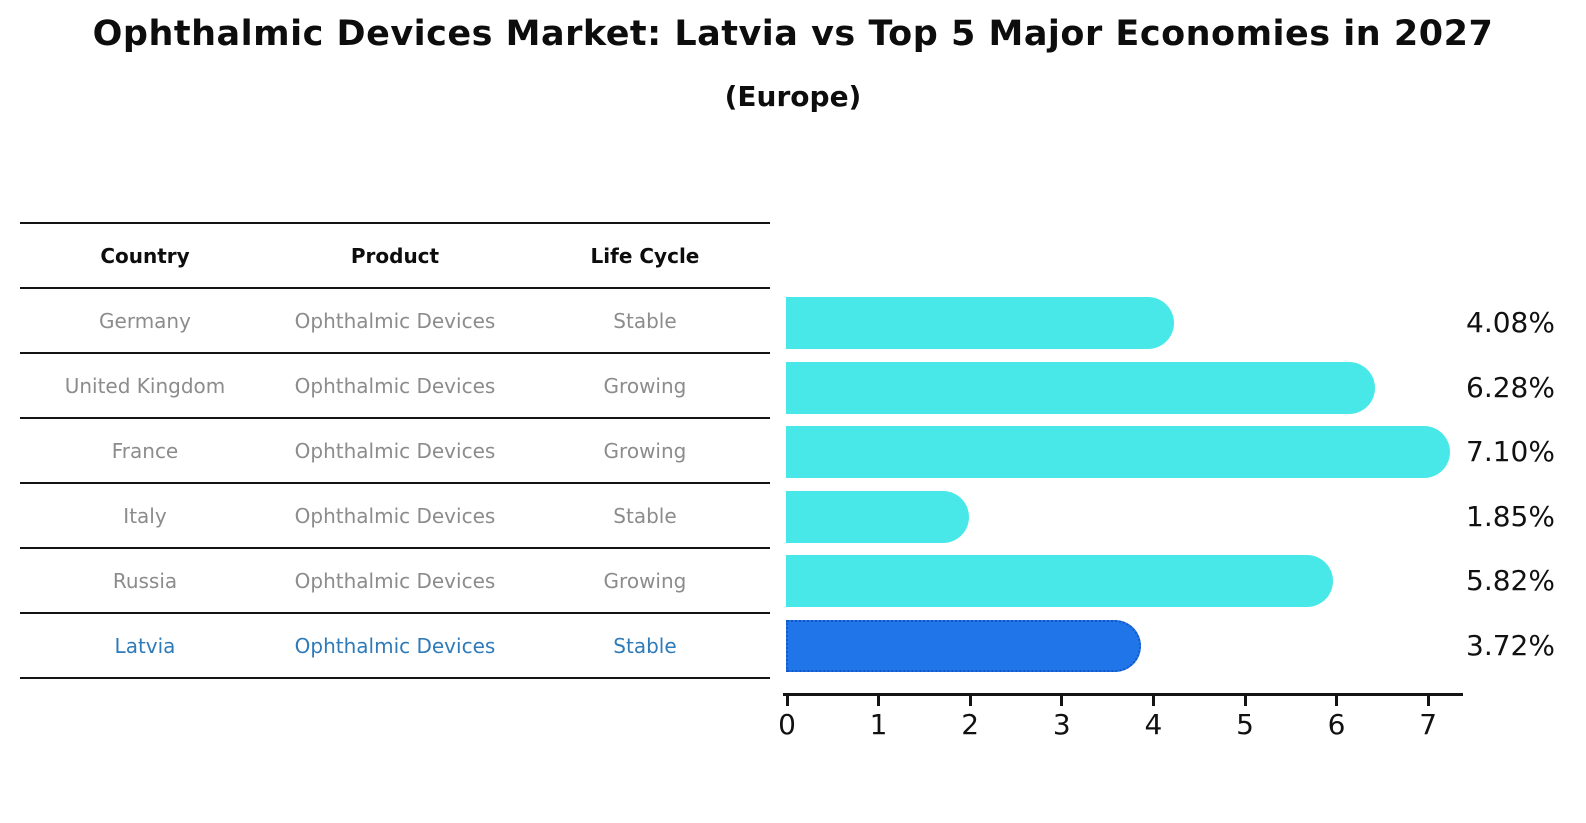  I want to click on cell-country: Italy, so click(145, 515).